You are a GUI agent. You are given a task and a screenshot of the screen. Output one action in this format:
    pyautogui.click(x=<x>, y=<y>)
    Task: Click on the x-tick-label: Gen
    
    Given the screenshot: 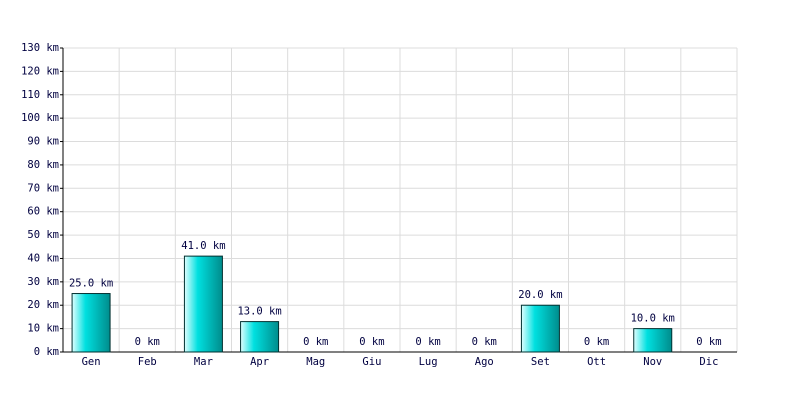 What is the action you would take?
    pyautogui.click(x=91, y=362)
    